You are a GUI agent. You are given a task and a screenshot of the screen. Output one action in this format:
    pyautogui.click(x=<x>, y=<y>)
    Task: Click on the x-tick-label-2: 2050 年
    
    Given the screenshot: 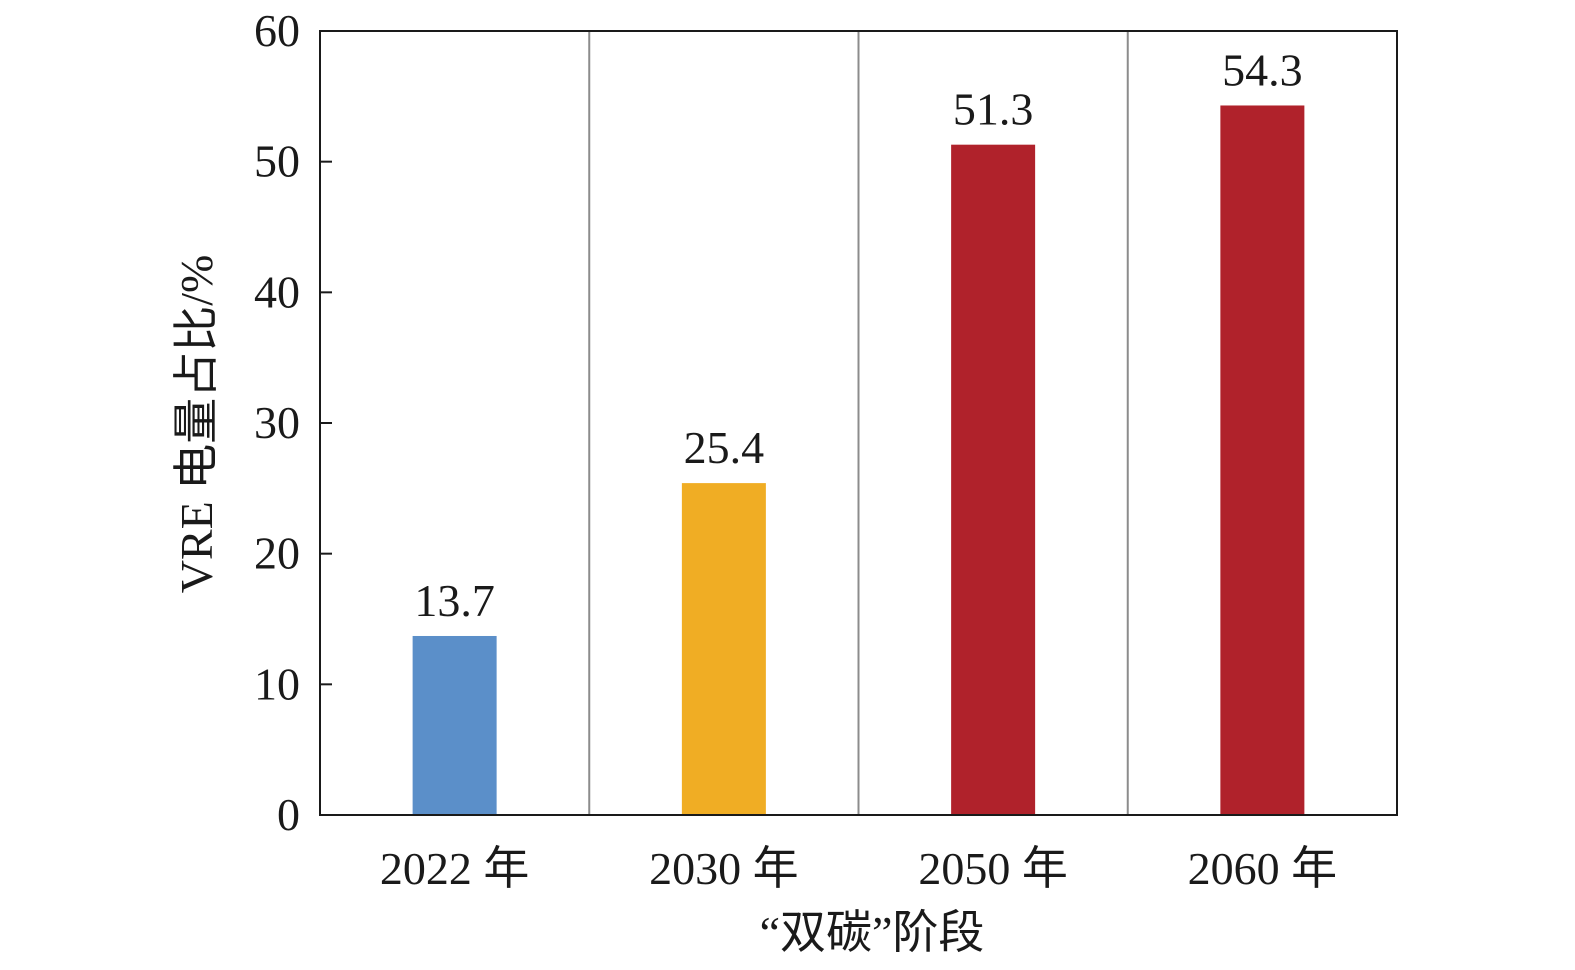 What is the action you would take?
    pyautogui.click(x=993, y=868)
    